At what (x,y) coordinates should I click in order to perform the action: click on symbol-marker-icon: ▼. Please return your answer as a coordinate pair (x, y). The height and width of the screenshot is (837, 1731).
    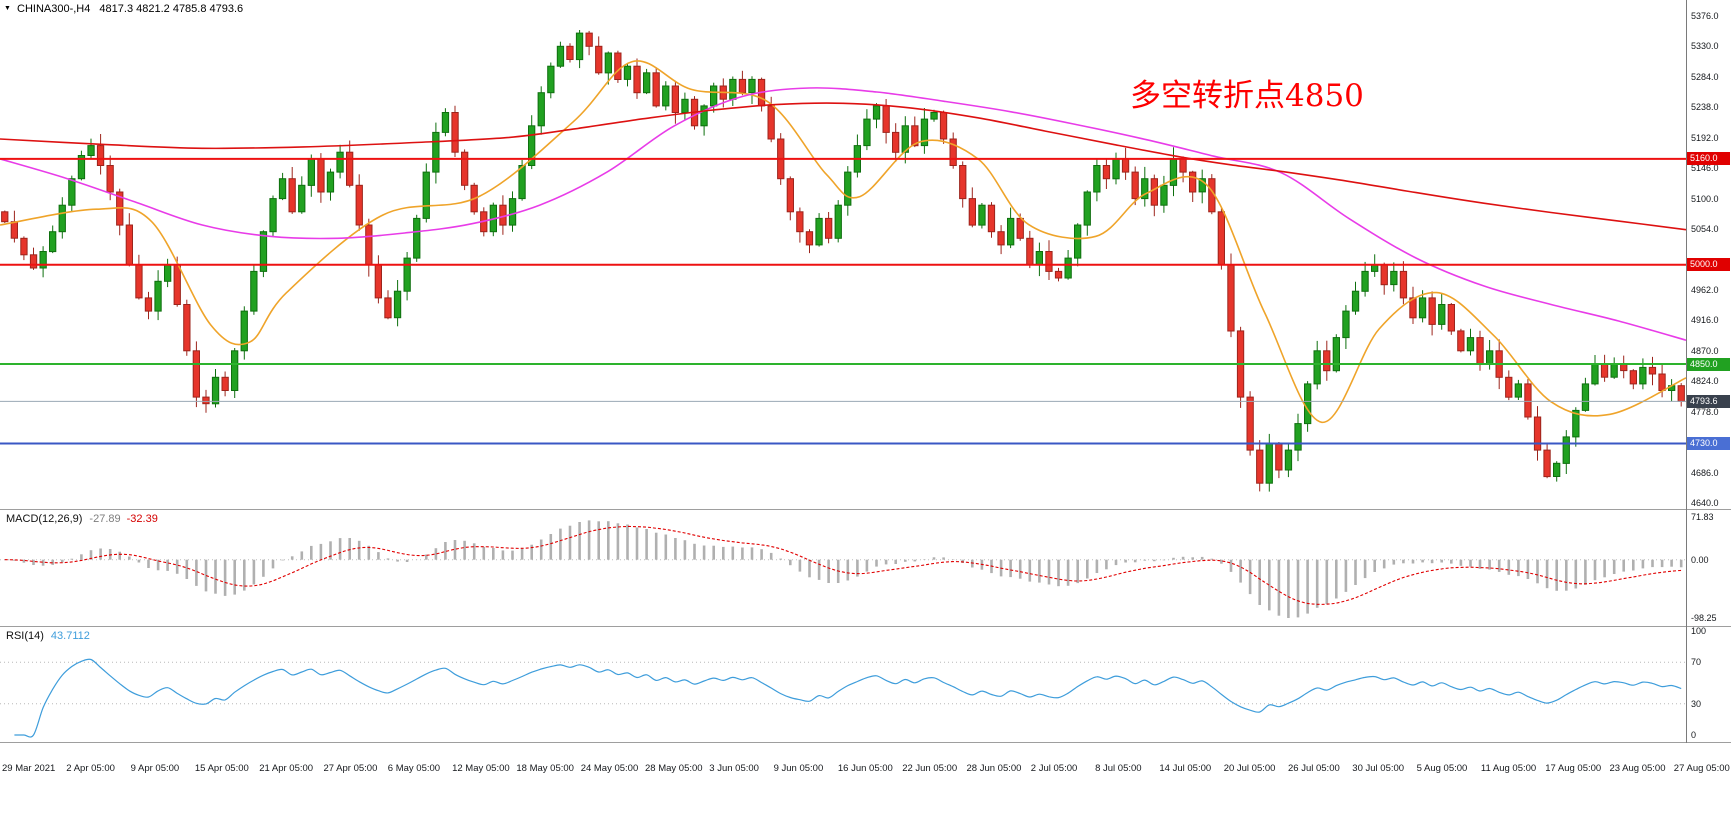
    Looking at the image, I should click on (7, 8).